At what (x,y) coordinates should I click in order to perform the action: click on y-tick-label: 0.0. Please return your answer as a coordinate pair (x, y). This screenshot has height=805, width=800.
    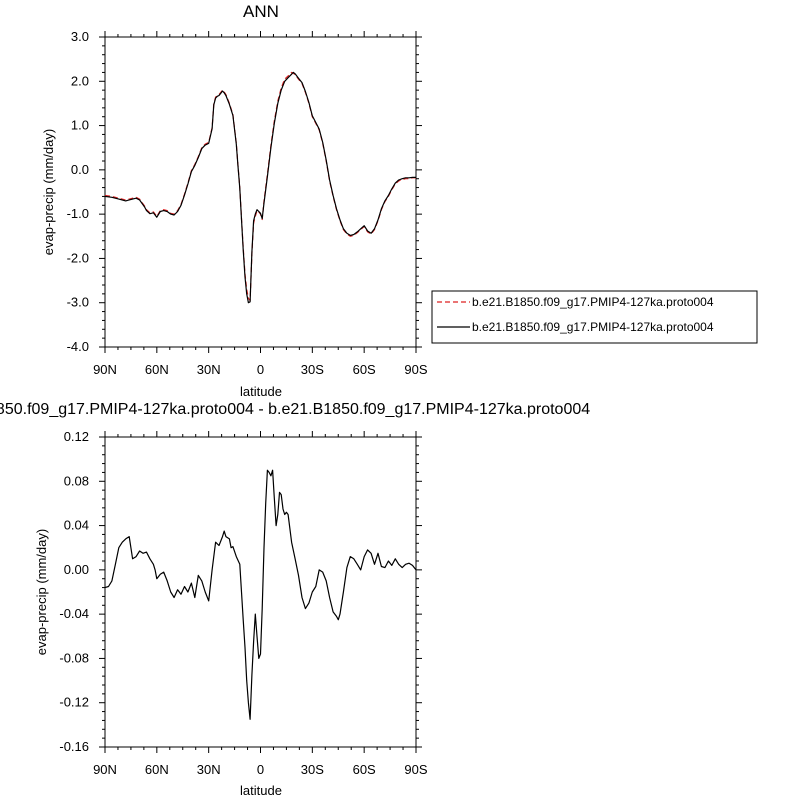
    Looking at the image, I should click on (80, 169).